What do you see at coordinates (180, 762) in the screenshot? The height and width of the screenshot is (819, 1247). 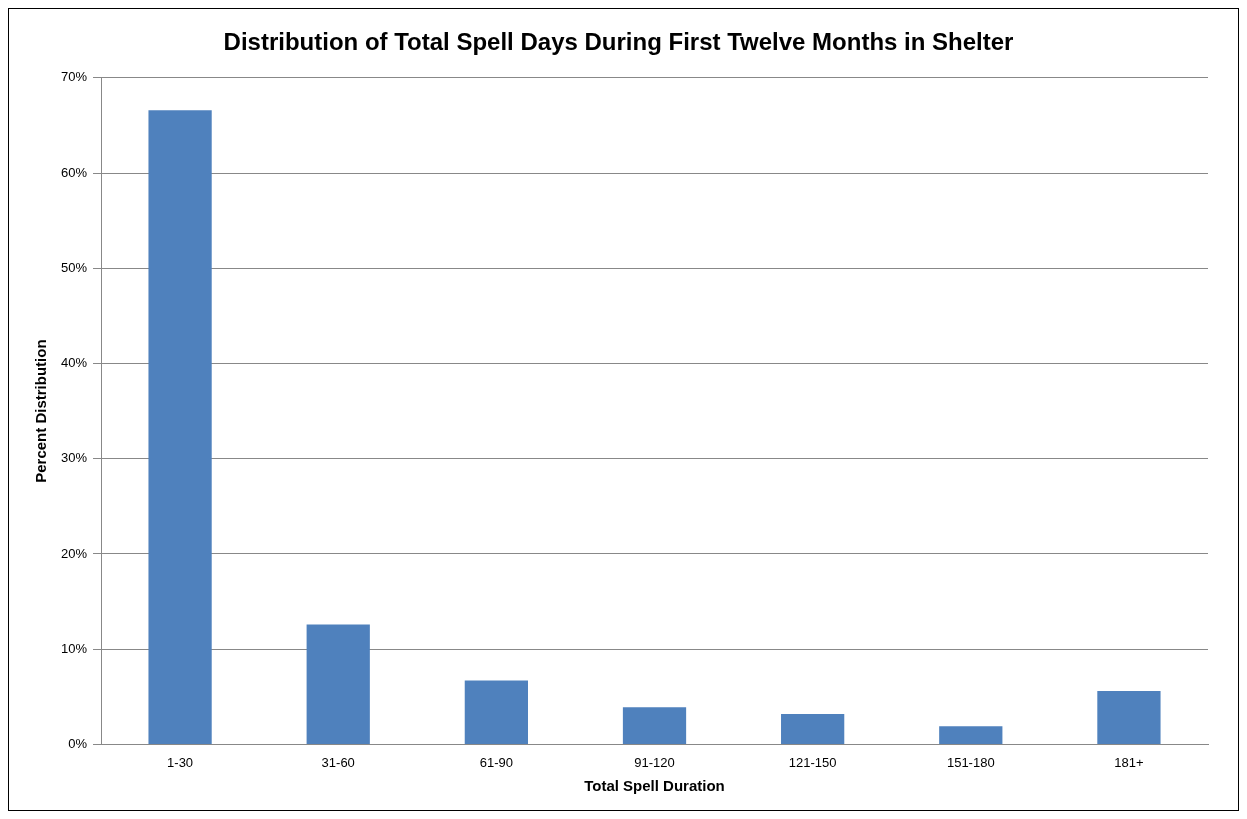 I see `x-tick-label: 1-30` at bounding box center [180, 762].